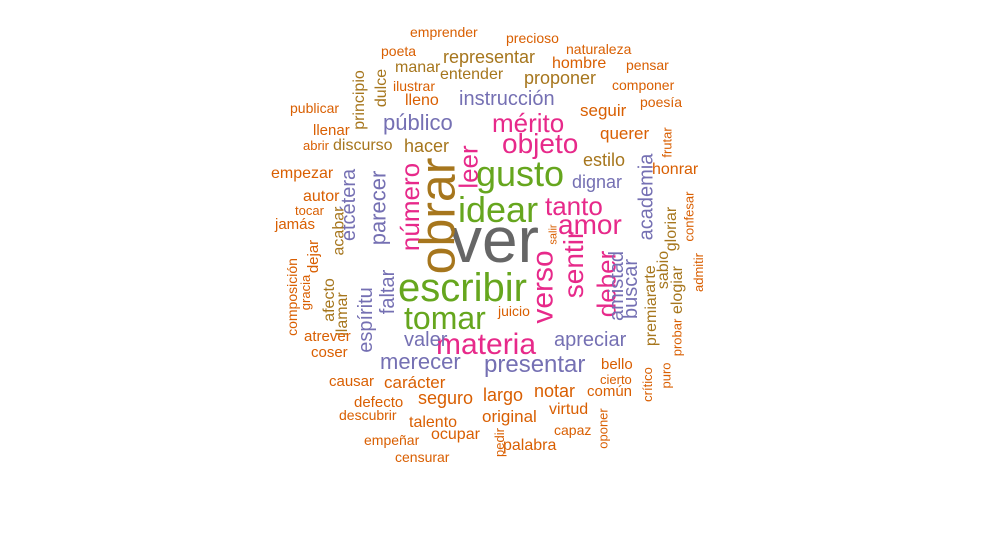 The height and width of the screenshot is (560, 989). What do you see at coordinates (573, 430) in the screenshot?
I see `word-capaz: capaz` at bounding box center [573, 430].